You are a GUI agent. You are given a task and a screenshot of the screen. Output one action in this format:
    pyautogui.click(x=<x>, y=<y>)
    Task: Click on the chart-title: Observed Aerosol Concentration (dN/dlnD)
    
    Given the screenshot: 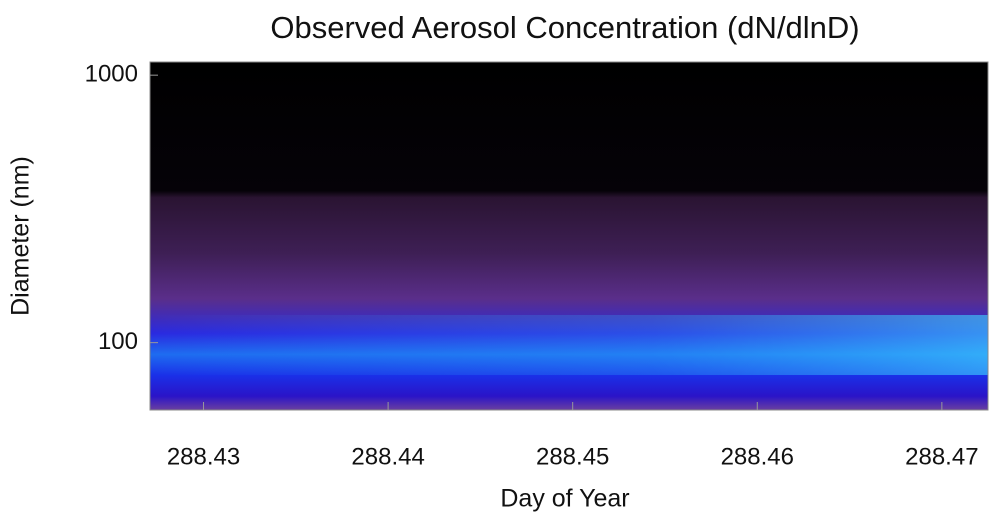 What is the action you would take?
    pyautogui.click(x=564, y=27)
    